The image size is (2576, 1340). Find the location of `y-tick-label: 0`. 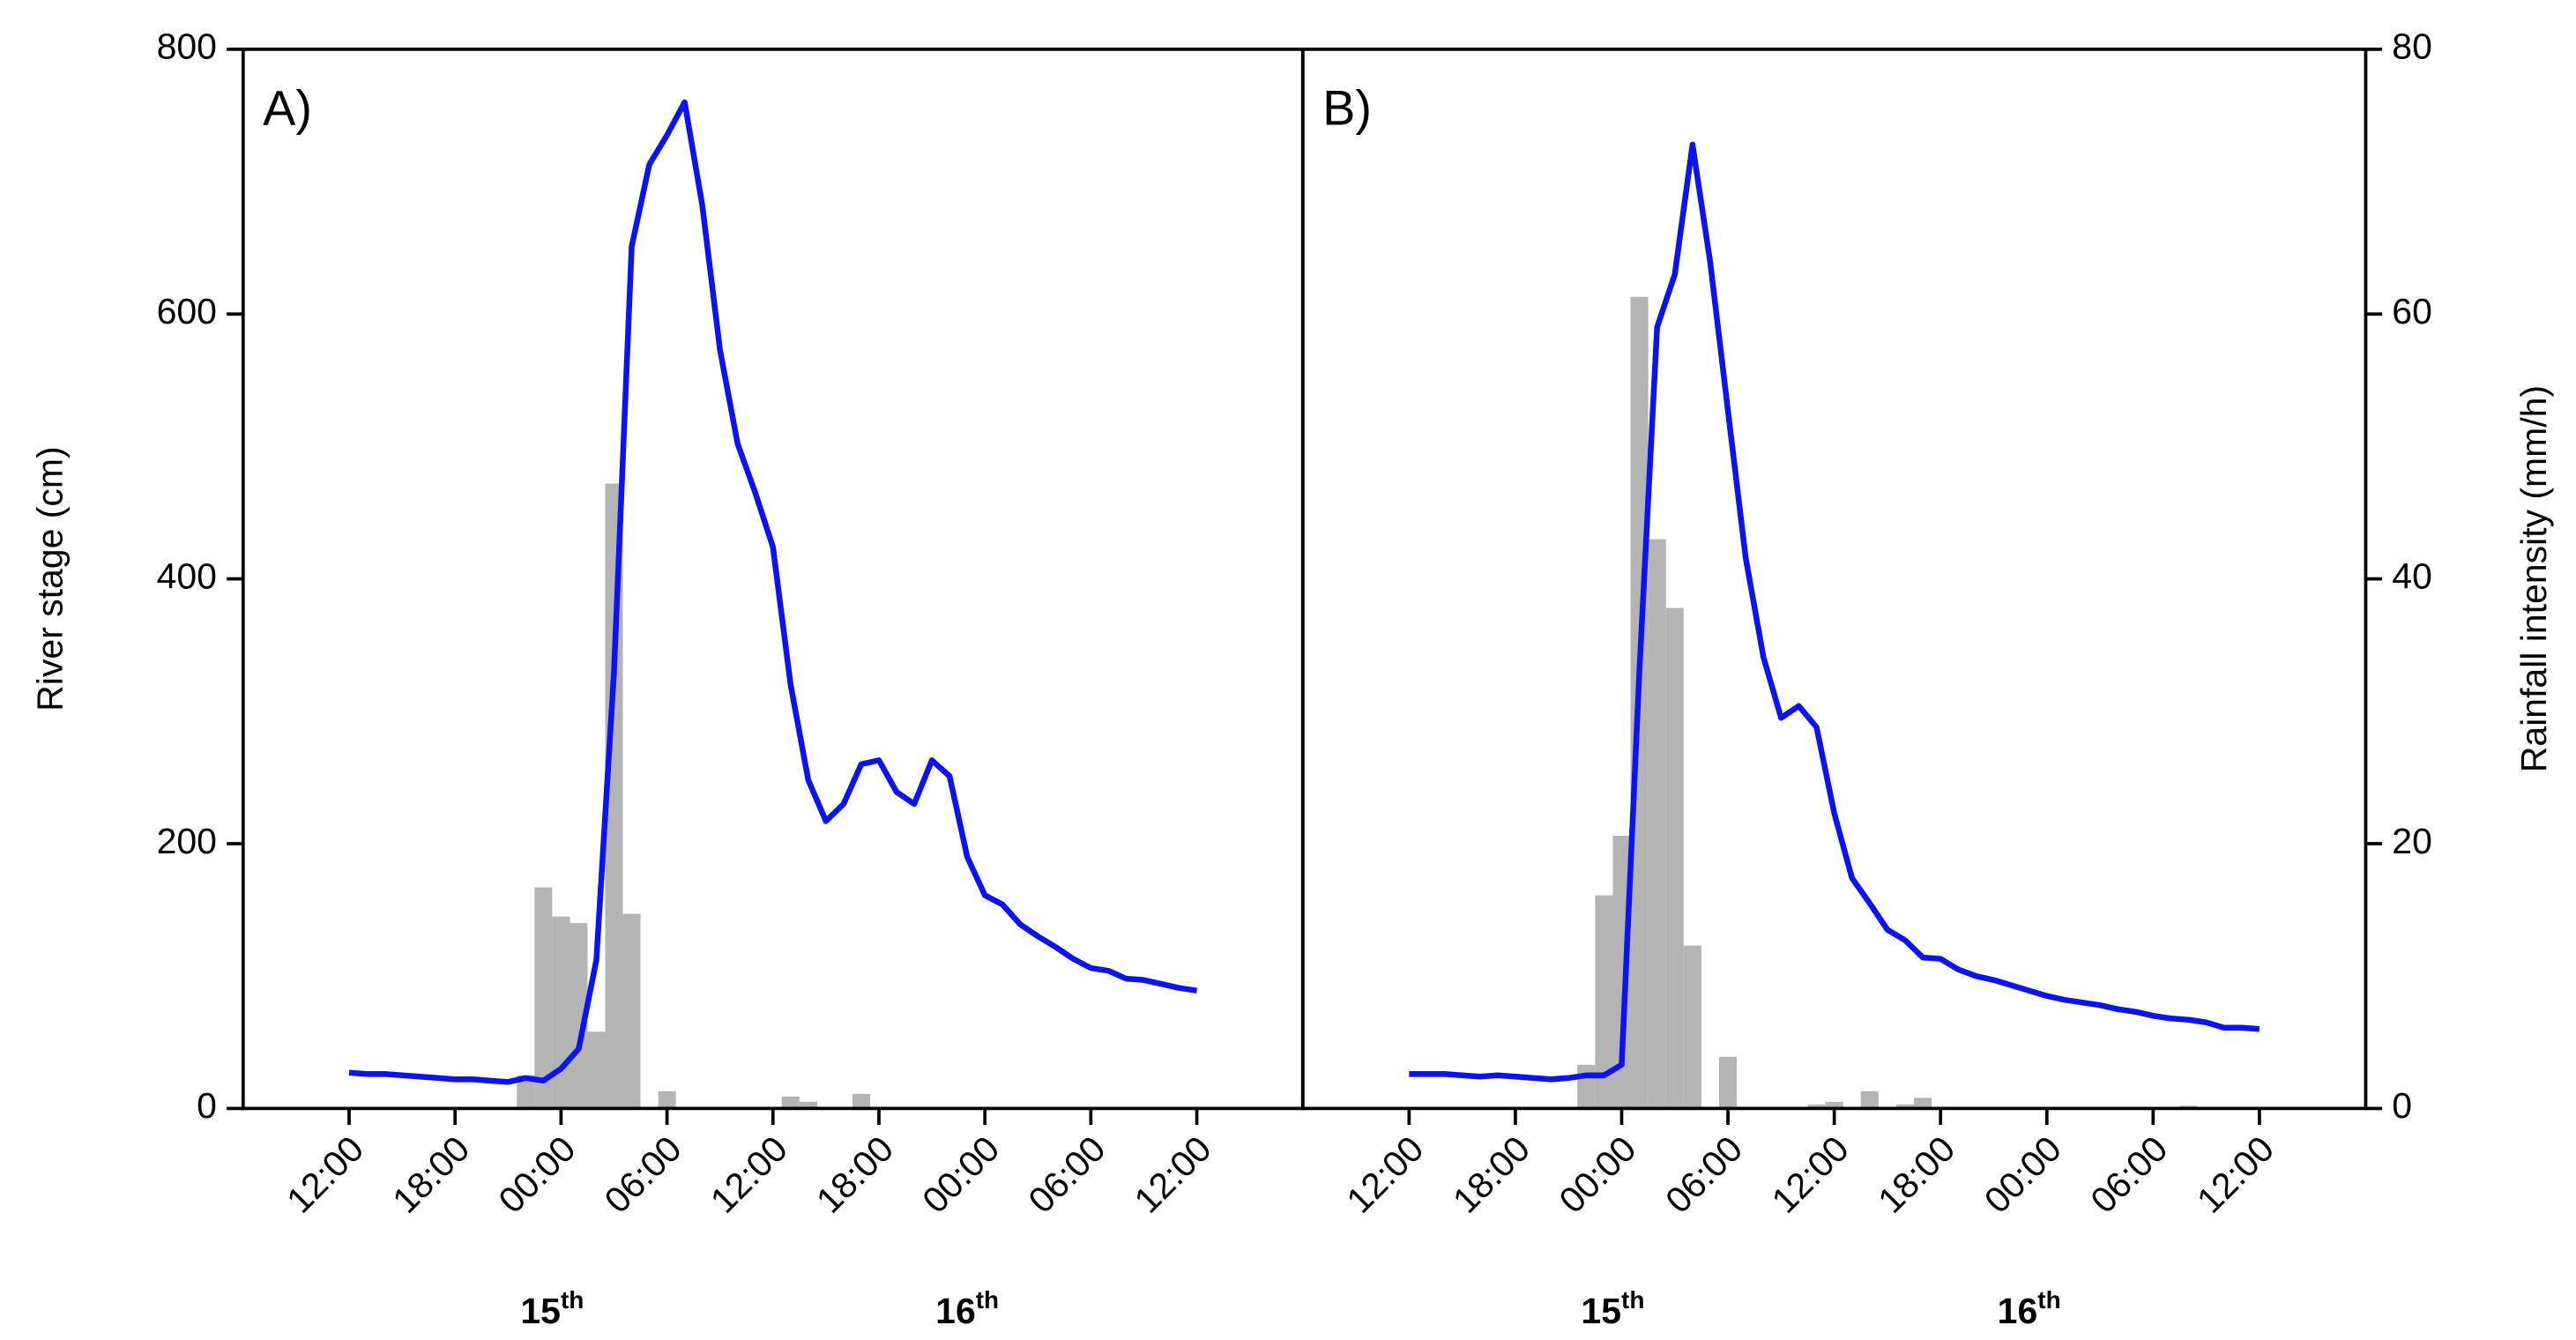

y-tick-label: 0 is located at coordinates (207, 1105).